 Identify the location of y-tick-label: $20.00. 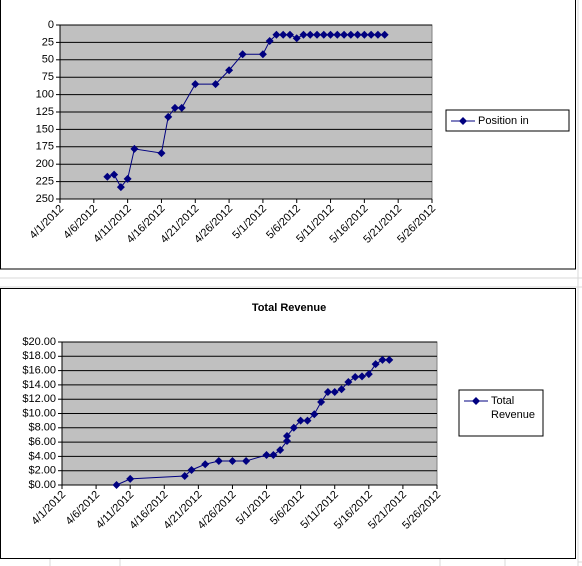
(39, 342).